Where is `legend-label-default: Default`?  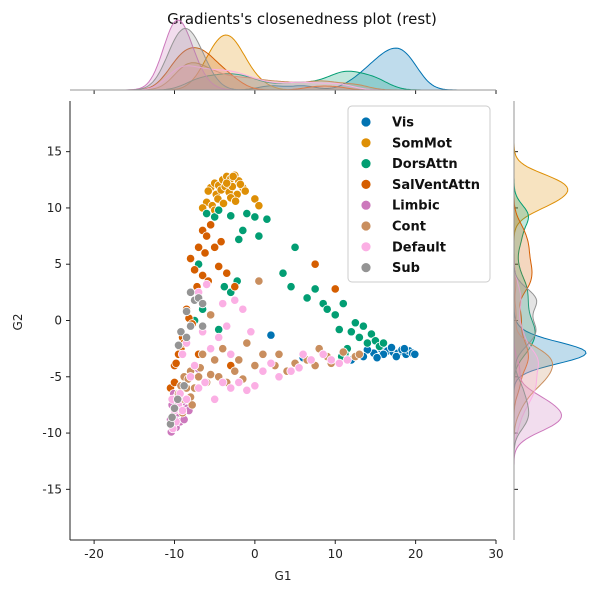
legend-label-default: Default is located at coordinates (419, 247).